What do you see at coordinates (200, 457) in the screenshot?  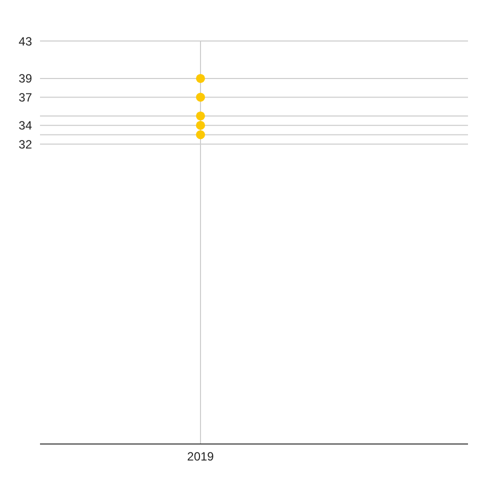 I see `x-tick-label: 2019` at bounding box center [200, 457].